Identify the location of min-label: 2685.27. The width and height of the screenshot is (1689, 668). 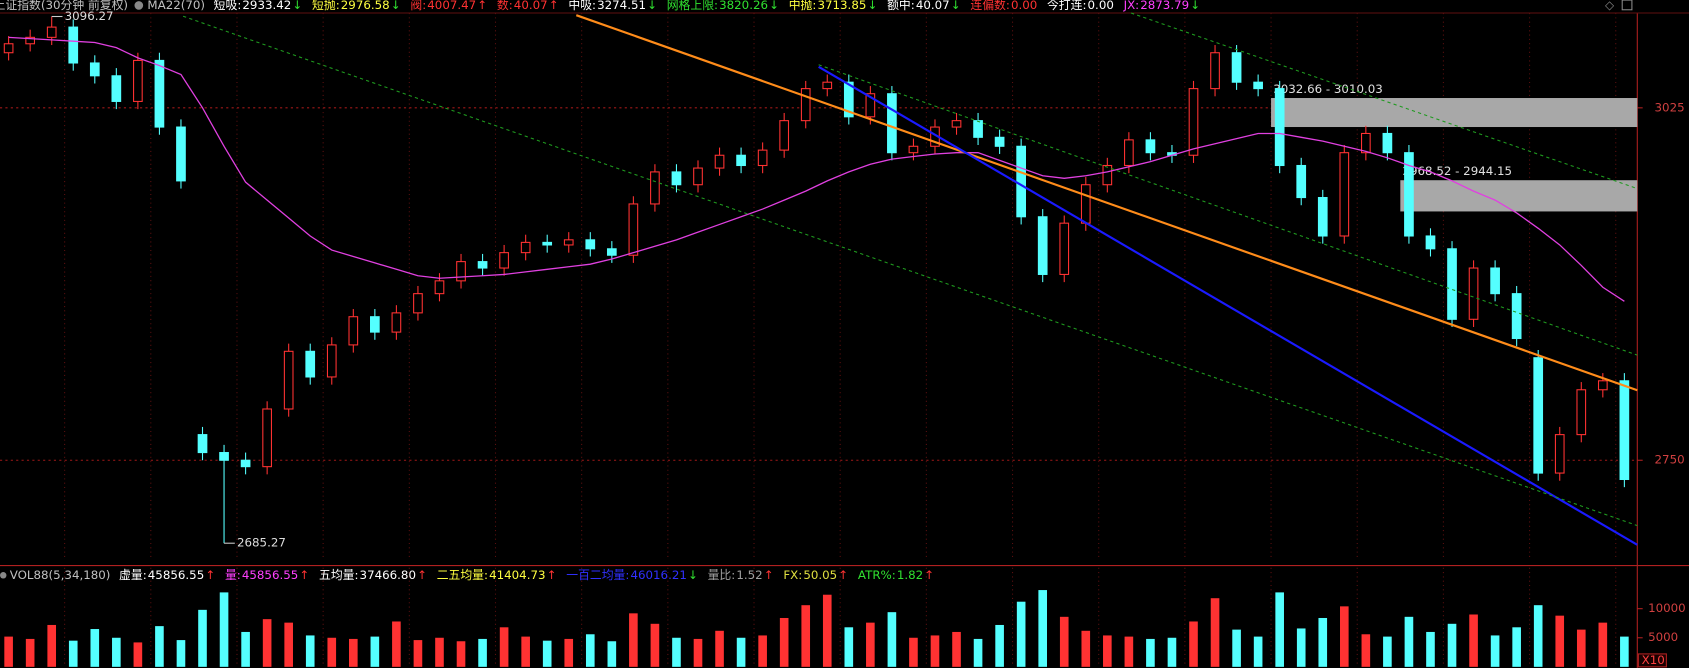
(261, 543).